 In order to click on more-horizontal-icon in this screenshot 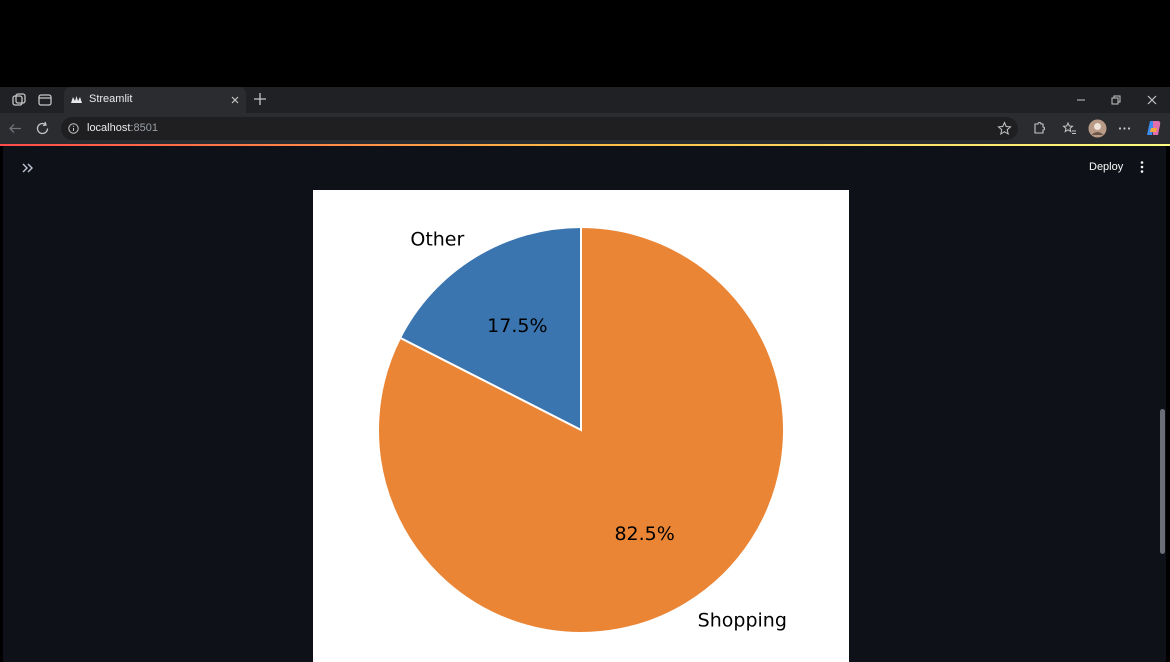, I will do `click(1124, 128)`.